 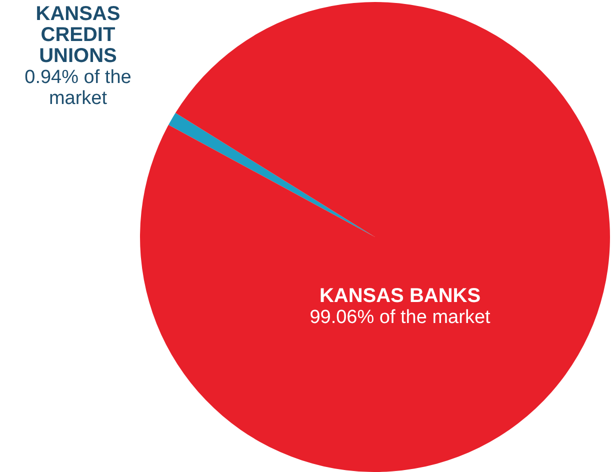 I want to click on slice-label: KANSAS CREDIT UNIONS, so click(x=78, y=35).